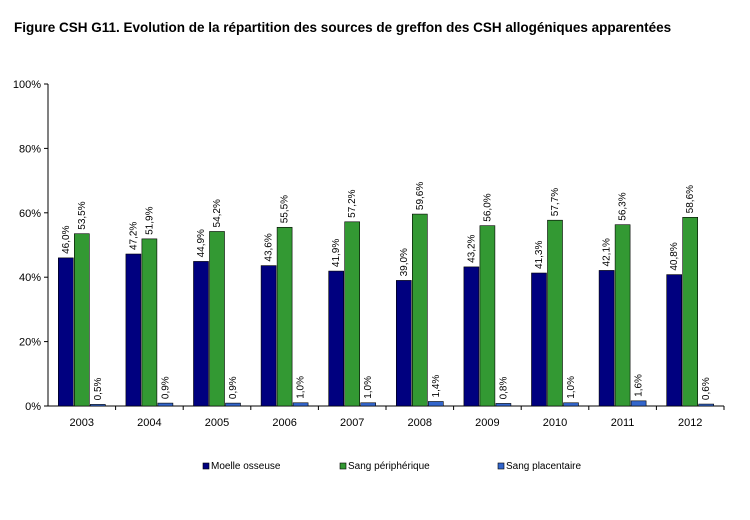 Image resolution: width=750 pixels, height=520 pixels. Describe the element at coordinates (284, 423) in the screenshot. I see `x-tick-label: 2006` at that location.